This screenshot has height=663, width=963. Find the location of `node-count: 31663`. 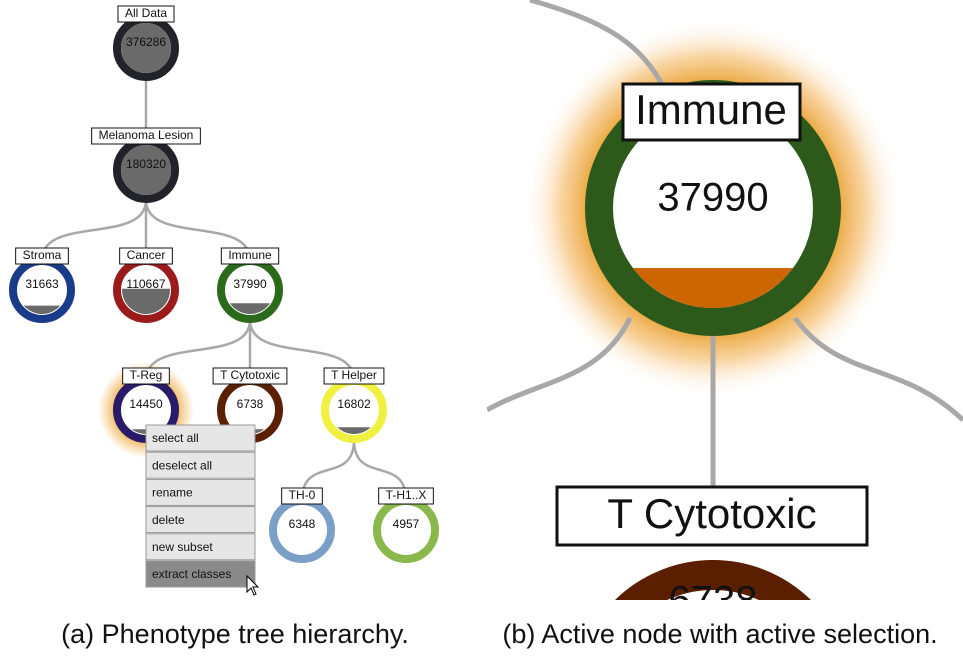

node-count: 31663 is located at coordinates (42, 284).